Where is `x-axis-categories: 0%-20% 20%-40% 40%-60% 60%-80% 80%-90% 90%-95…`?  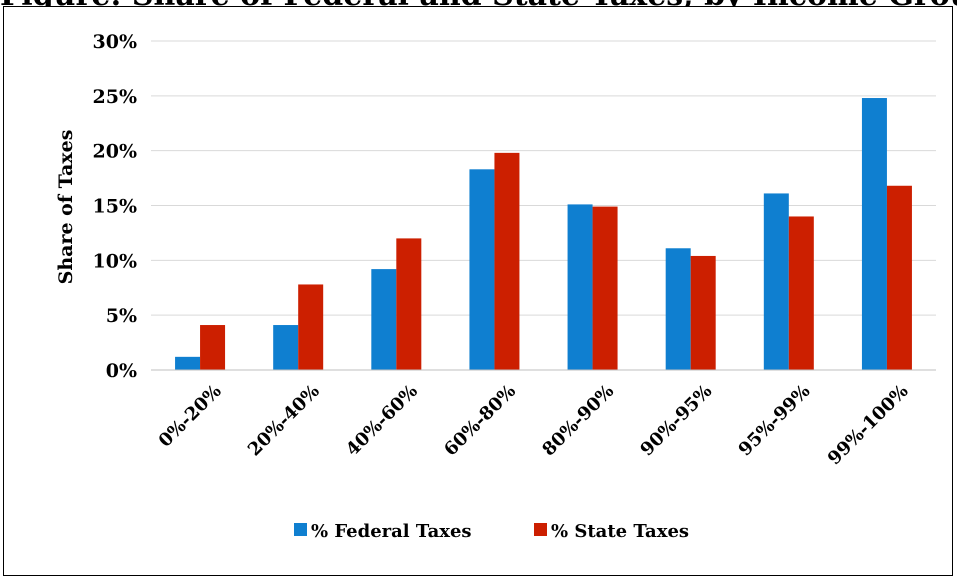
x-axis-categories: 0%-20% 20%-40% 40%-60% 60%-80% 80%-90% 90%-95… is located at coordinates (534, 425).